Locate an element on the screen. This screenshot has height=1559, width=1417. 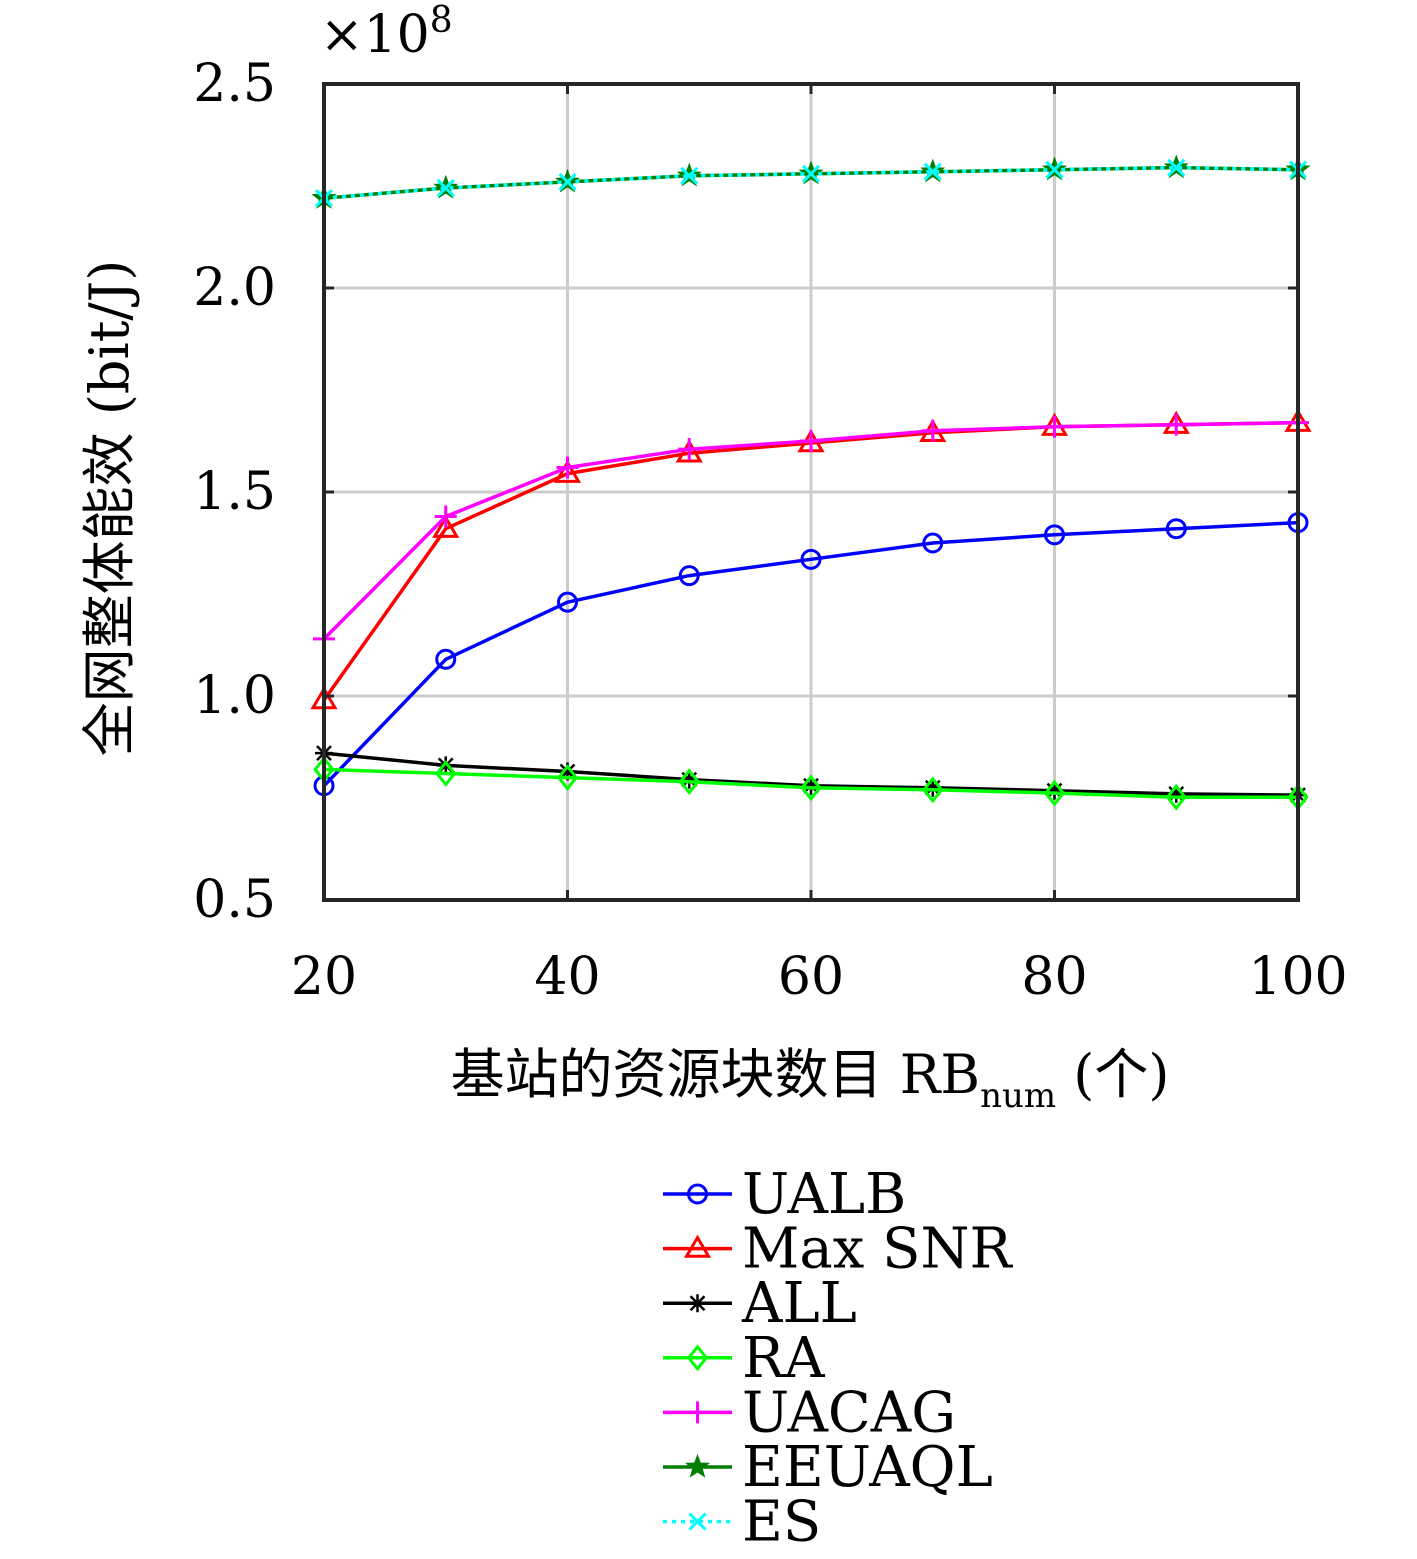
x-axis-label: 基站的资源块数目 RBnum (个) is located at coordinates (810, 1079).